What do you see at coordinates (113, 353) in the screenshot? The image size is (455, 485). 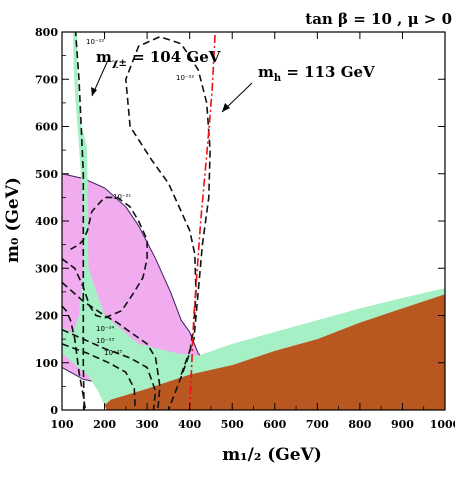 I see `contour-label-1e-25: 10⁻²⁵` at bounding box center [113, 353].